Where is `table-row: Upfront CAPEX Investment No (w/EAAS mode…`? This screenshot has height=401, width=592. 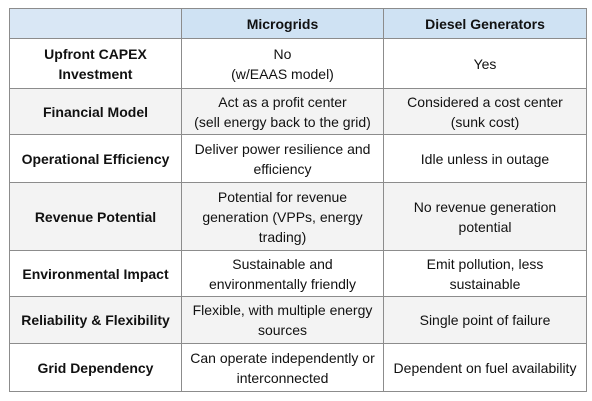 table-row: Upfront CAPEX Investment No (w/EAAS mode… is located at coordinates (298, 63).